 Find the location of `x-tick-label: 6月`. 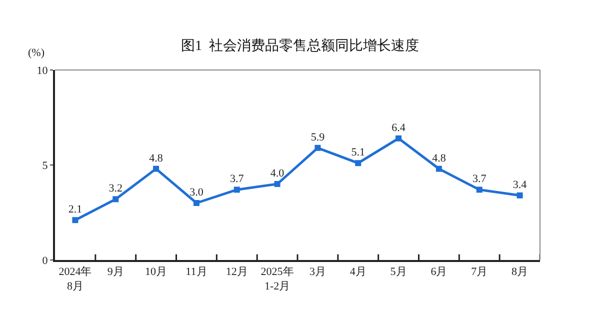

x-tick-label: 6月 is located at coordinates (439, 272).